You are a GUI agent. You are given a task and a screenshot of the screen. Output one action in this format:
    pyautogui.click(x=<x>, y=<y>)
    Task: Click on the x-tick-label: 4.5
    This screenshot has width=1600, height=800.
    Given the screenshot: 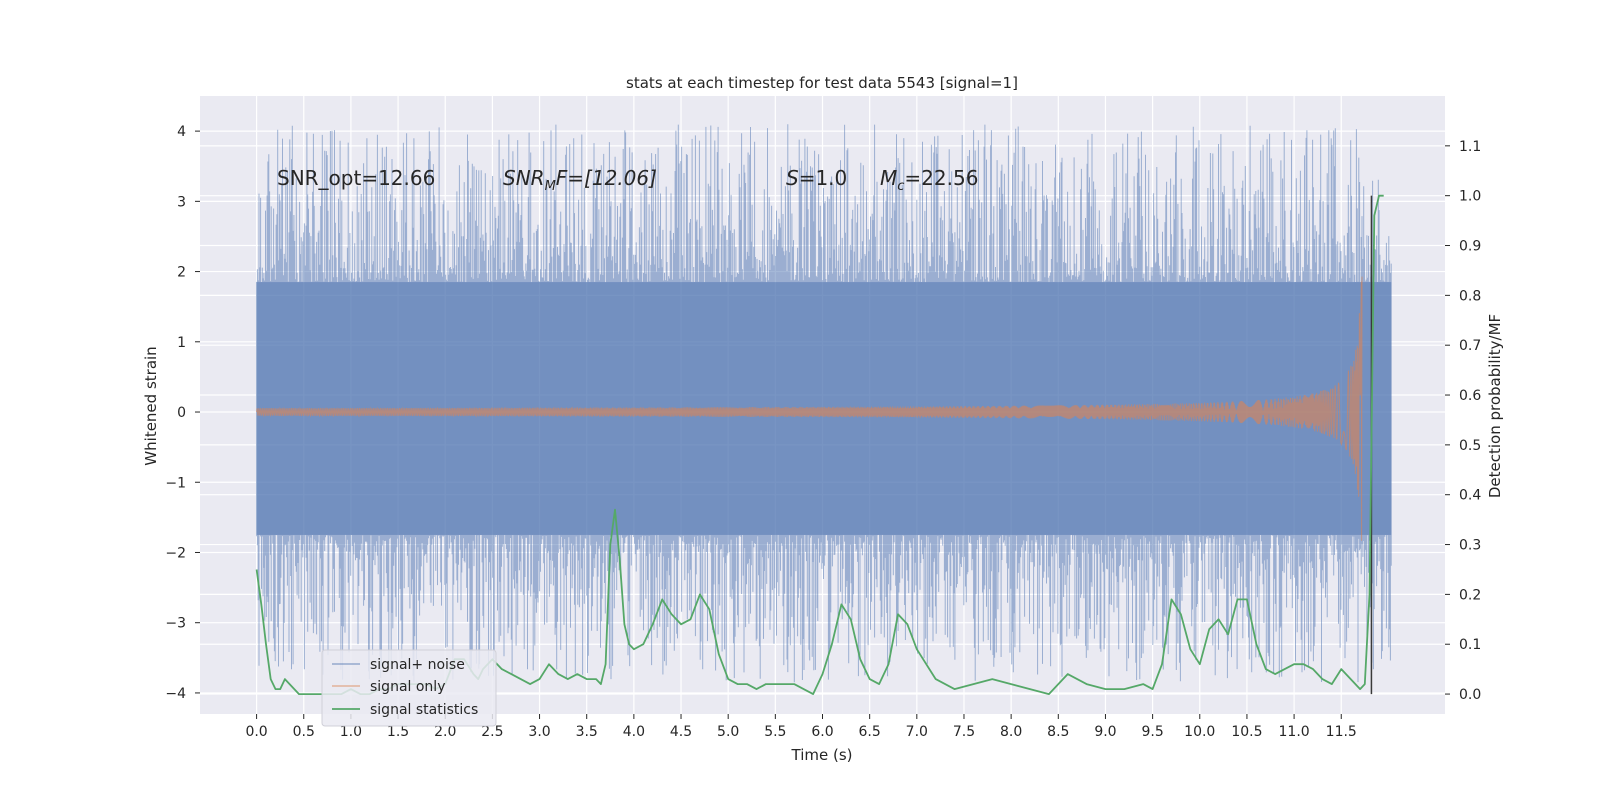 What is the action you would take?
    pyautogui.click(x=681, y=732)
    